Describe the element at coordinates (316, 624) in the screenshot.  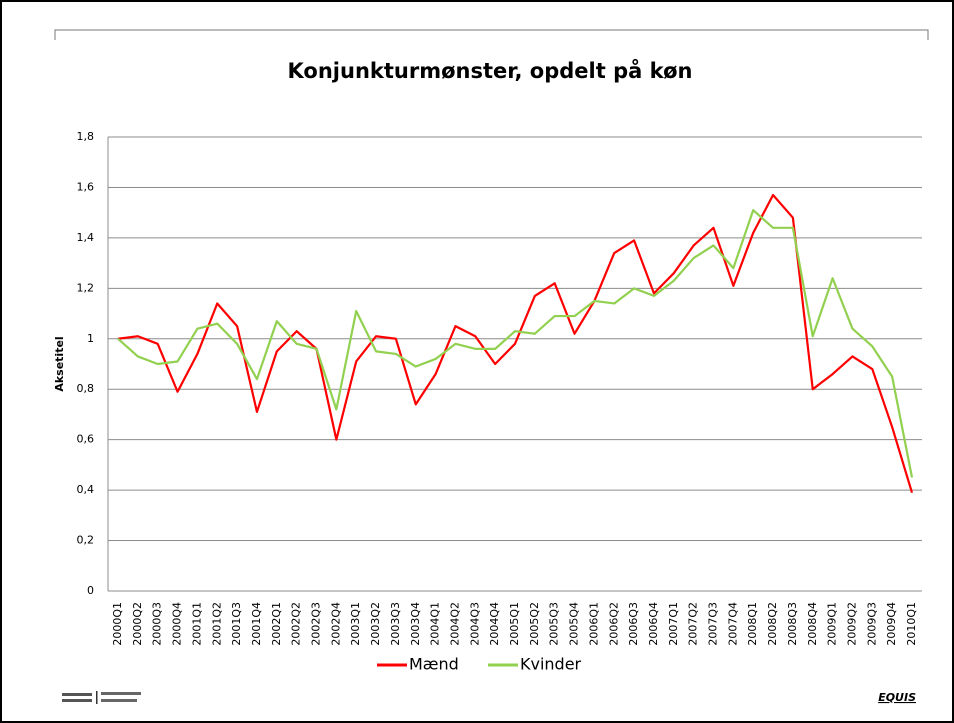
I see `x-tick-label: 2002Q3` at that location.